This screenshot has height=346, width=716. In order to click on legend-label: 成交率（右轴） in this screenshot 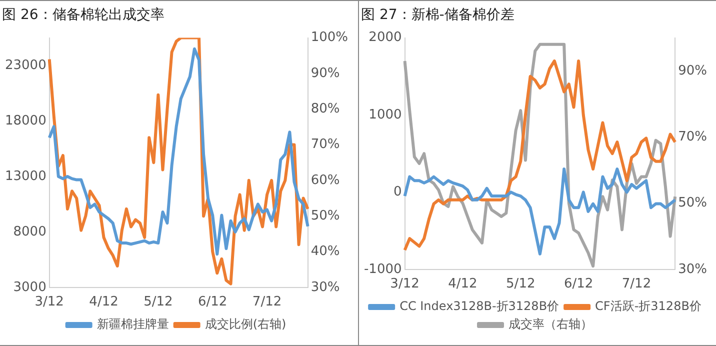, I will do `click(550, 324)`.